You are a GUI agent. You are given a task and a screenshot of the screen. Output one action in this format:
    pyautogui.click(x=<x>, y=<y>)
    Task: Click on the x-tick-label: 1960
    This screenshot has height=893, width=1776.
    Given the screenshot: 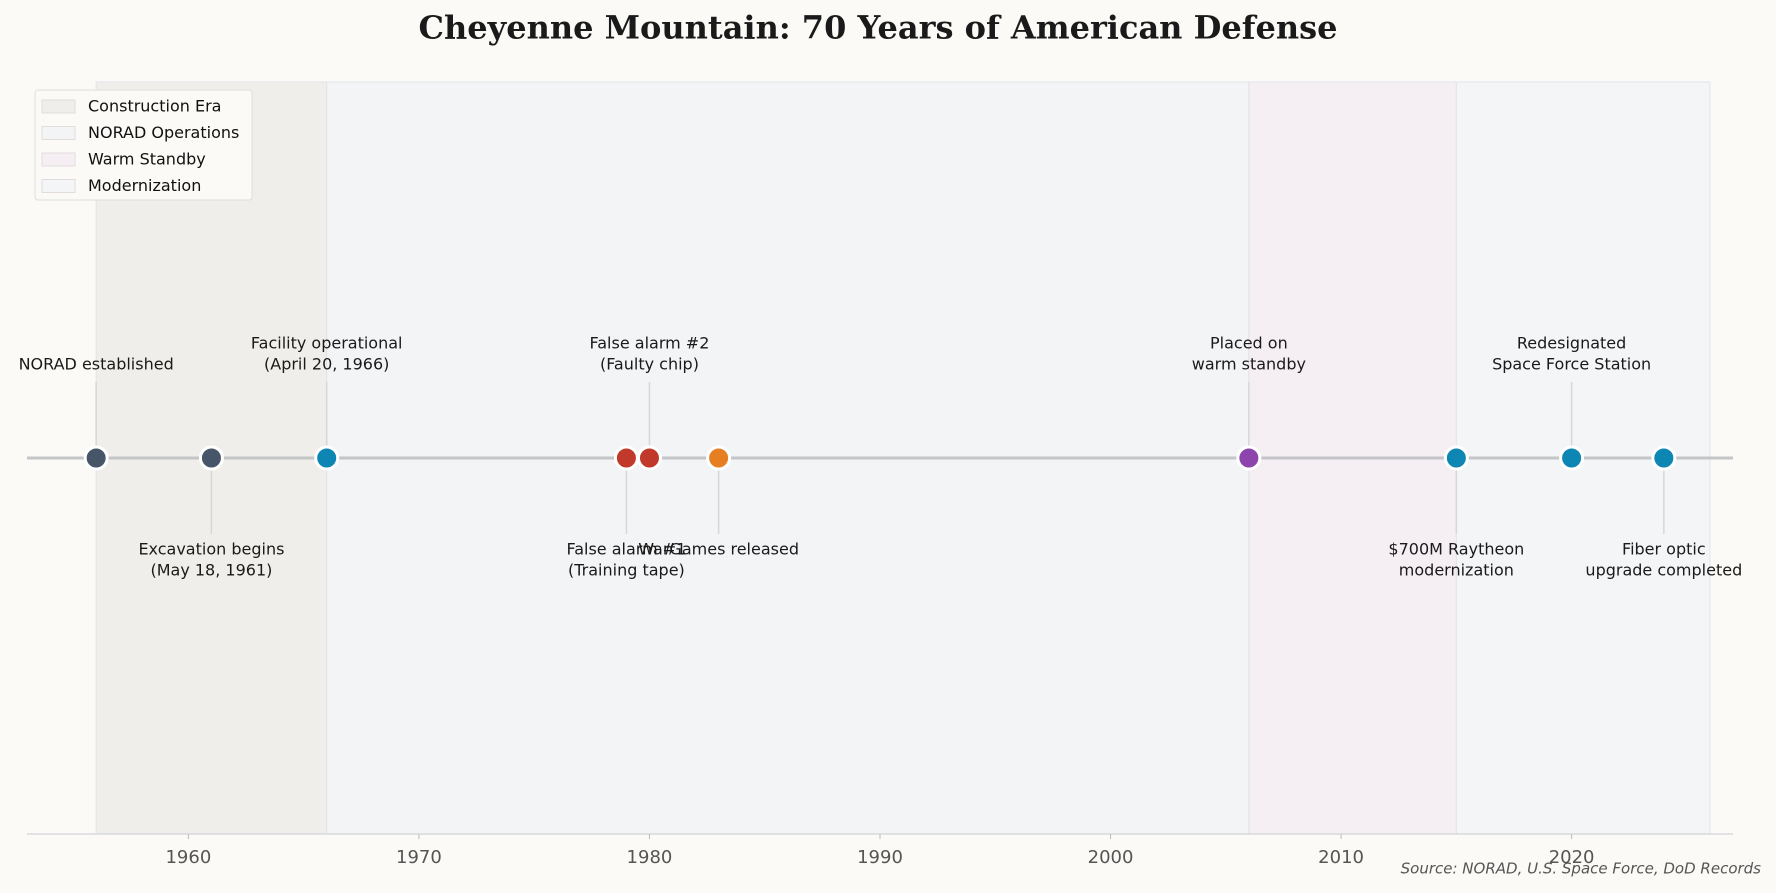 What is the action you would take?
    pyautogui.click(x=188, y=857)
    